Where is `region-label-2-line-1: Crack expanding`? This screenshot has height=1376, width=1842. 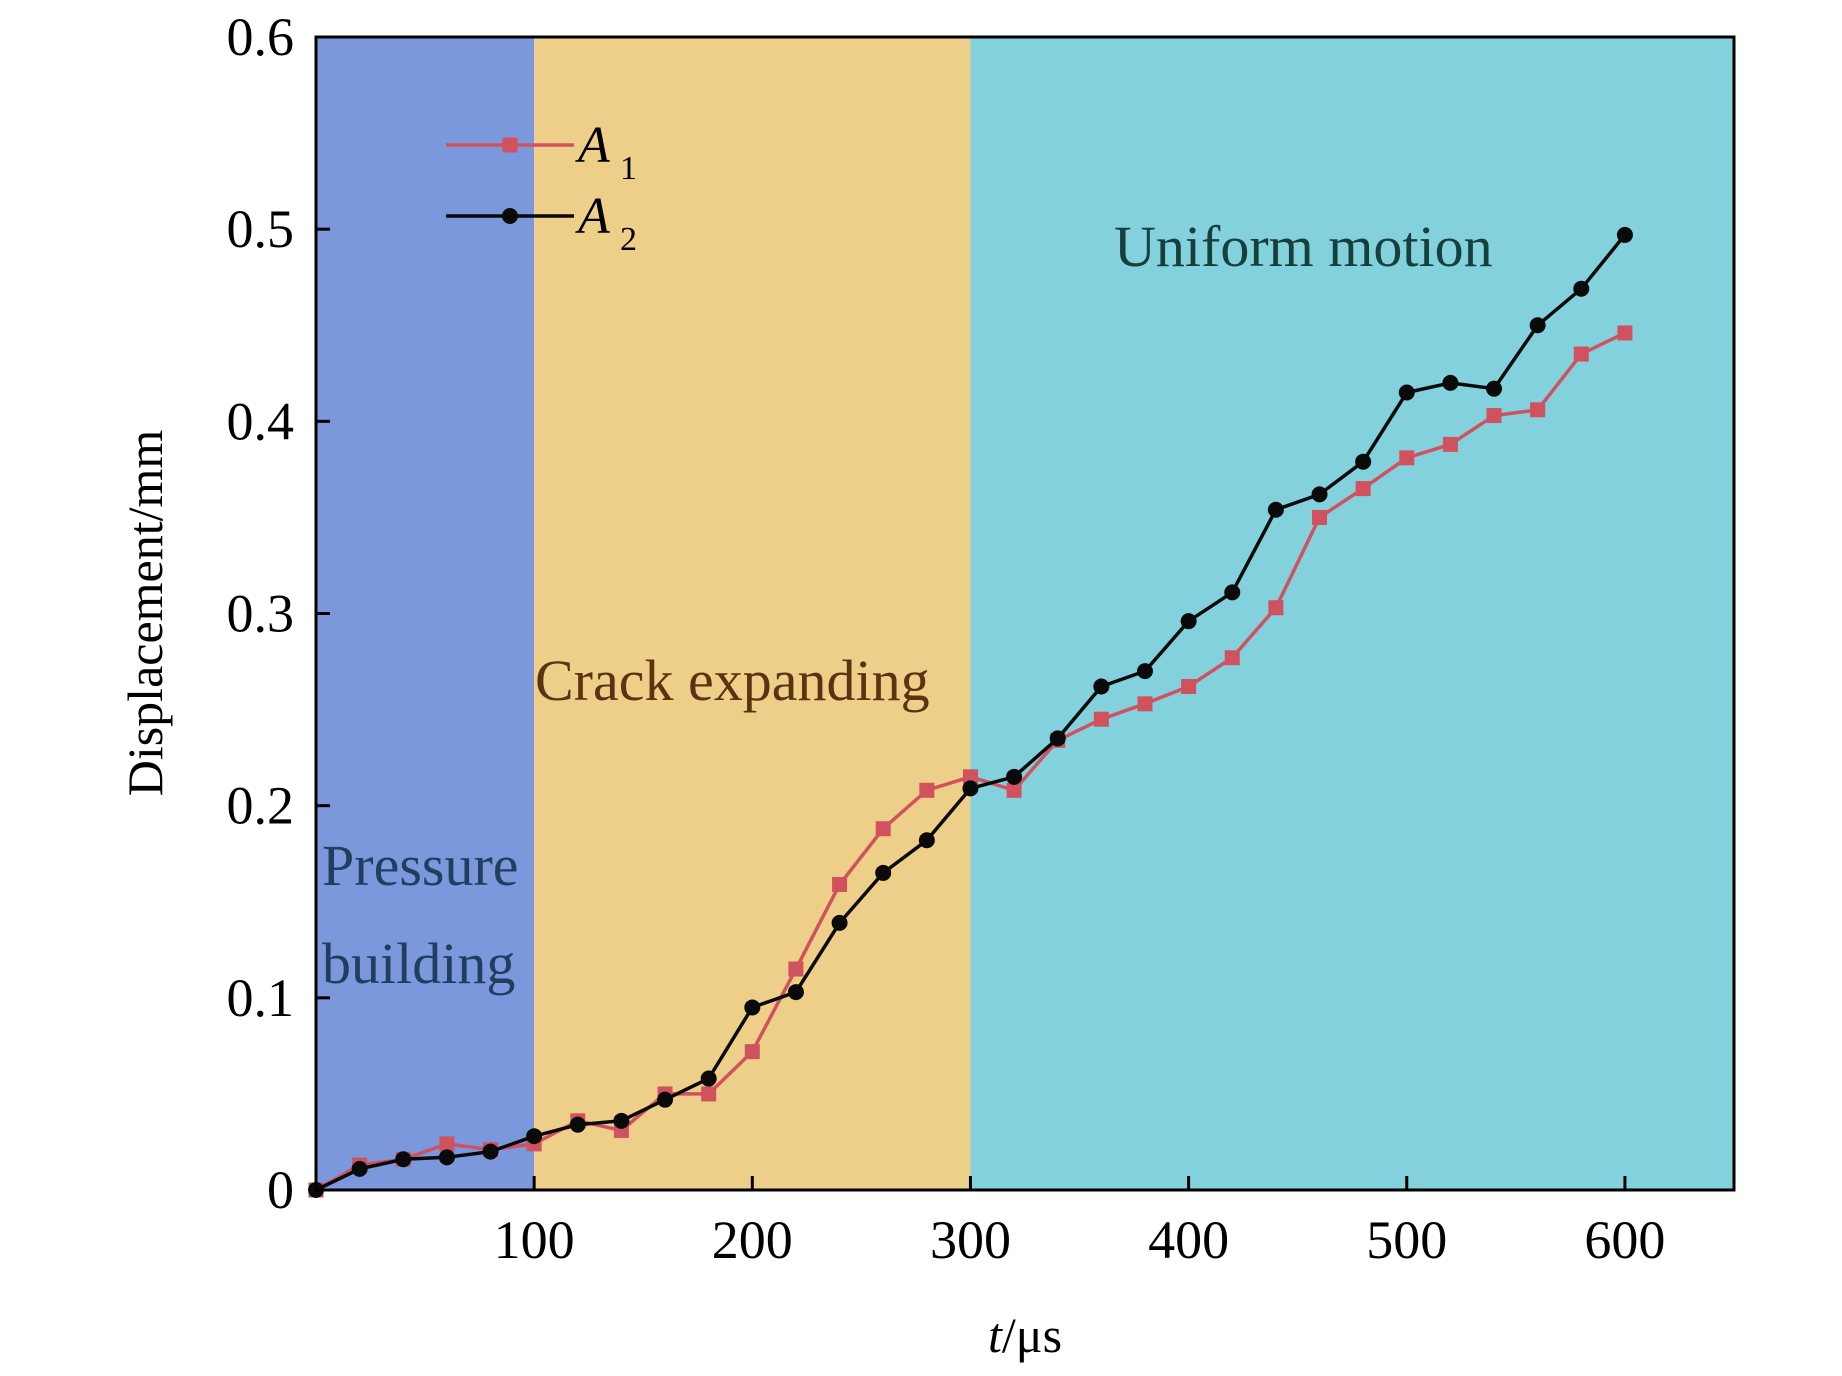
region-label-2-line-1: Crack expanding is located at coordinates (732, 680).